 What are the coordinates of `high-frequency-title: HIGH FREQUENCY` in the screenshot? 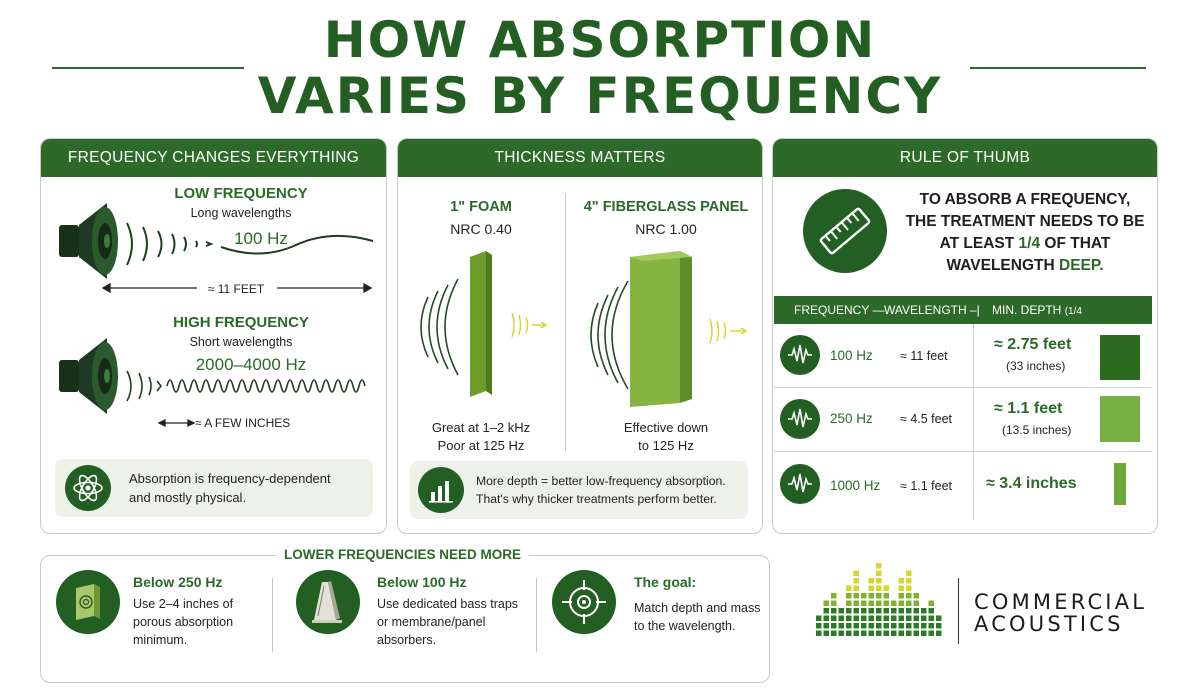 It's located at (241, 322).